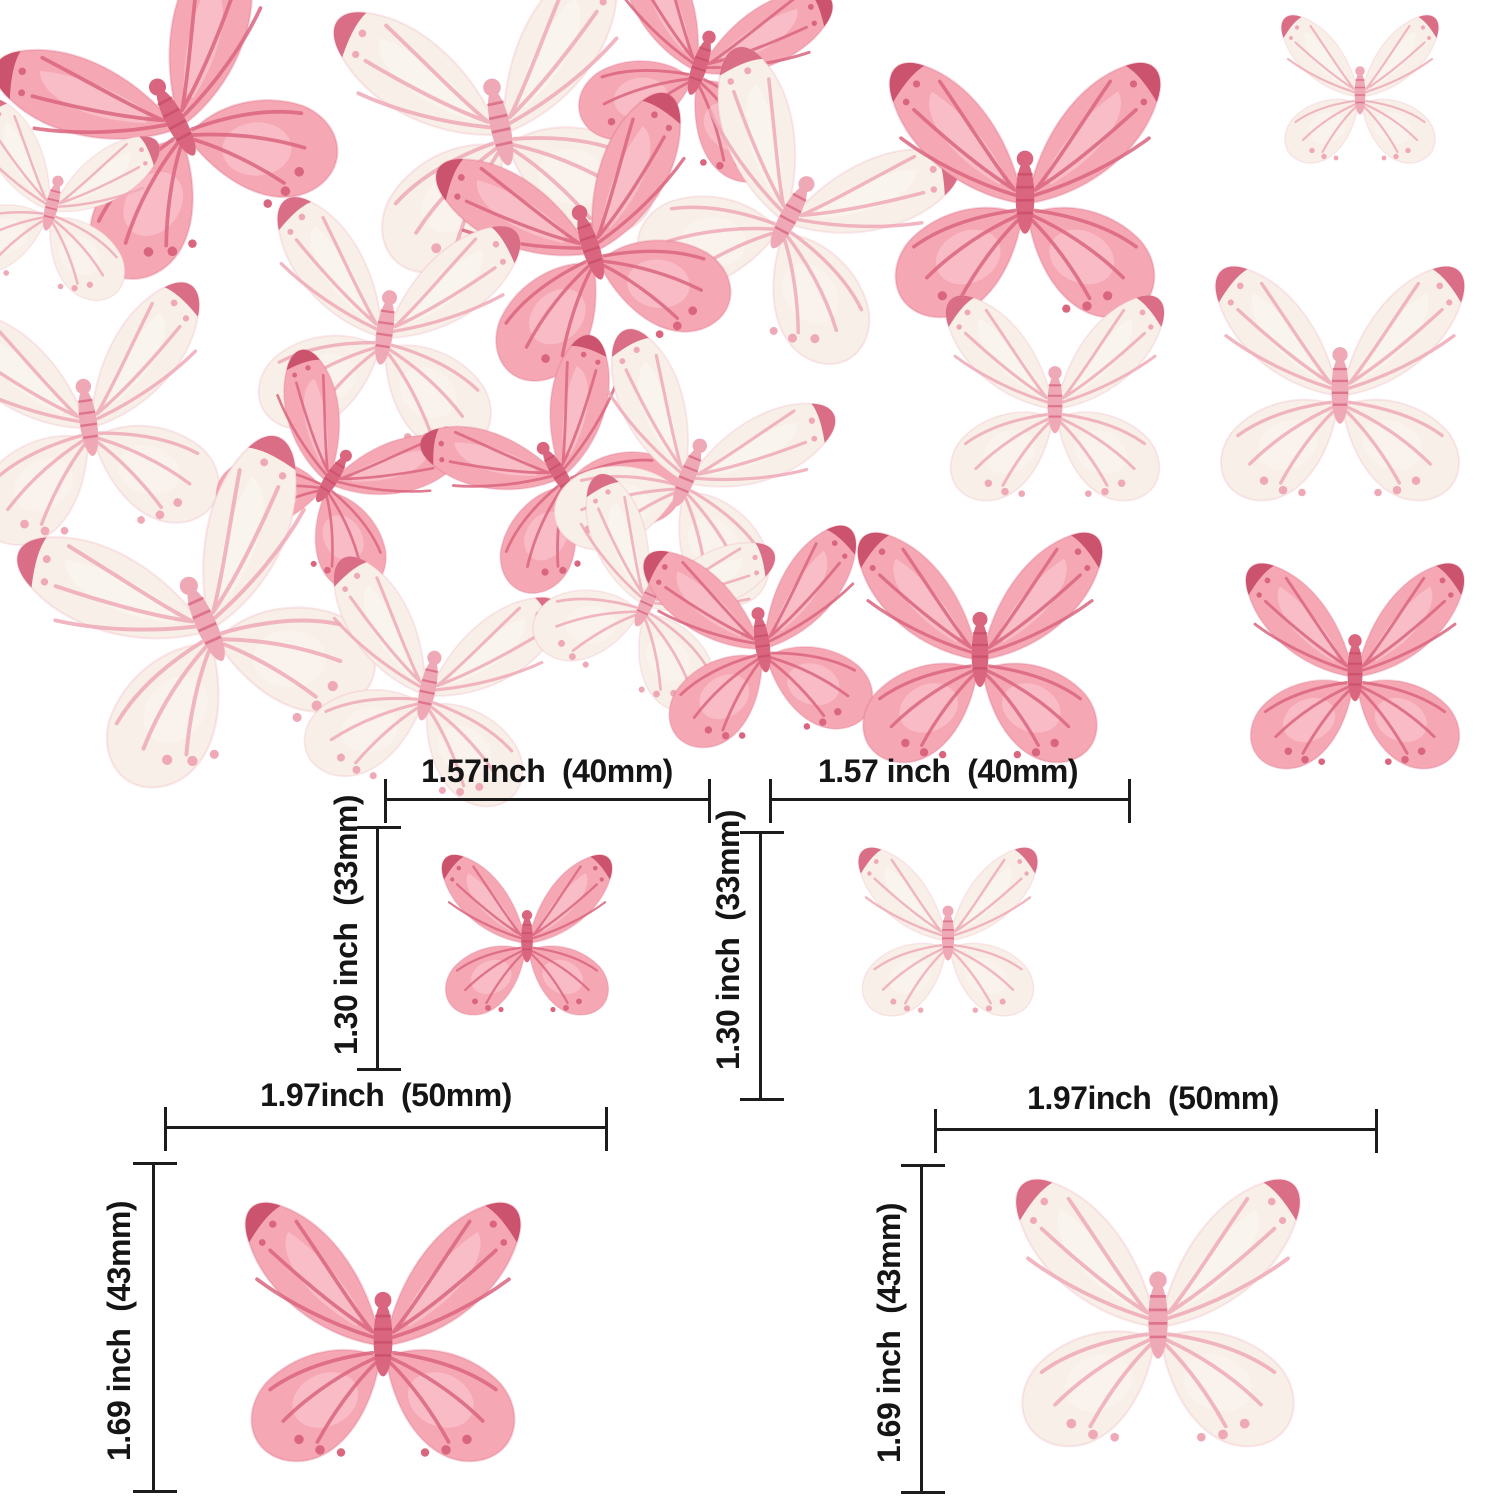  What do you see at coordinates (547, 771) in the screenshot?
I see `width-dimension-label: 1.57inch (40mm)` at bounding box center [547, 771].